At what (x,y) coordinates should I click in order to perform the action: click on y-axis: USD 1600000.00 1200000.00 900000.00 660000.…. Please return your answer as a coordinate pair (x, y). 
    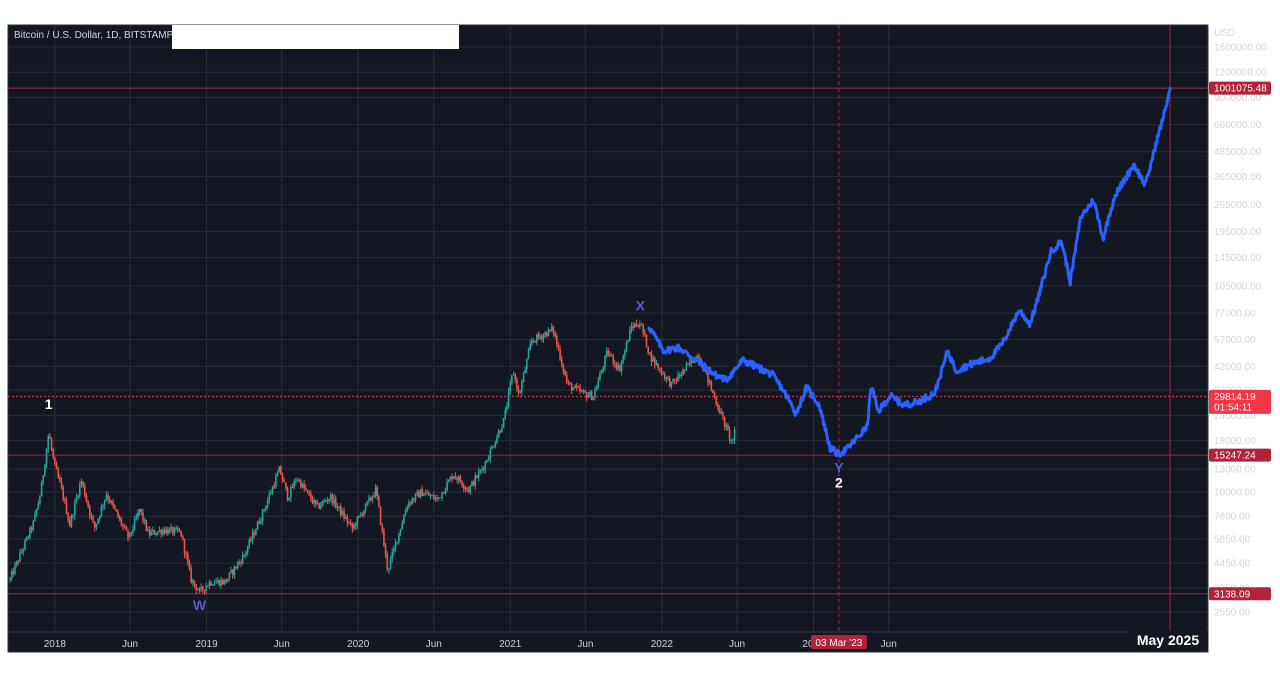
    Looking at the image, I should click on (1237, 338).